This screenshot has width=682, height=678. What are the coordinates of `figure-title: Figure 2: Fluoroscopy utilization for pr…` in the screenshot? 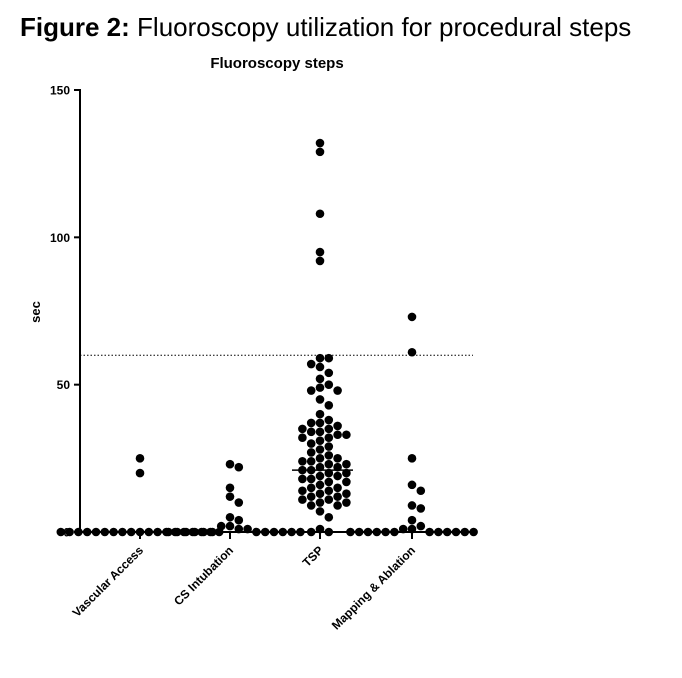 It's located at (325, 27).